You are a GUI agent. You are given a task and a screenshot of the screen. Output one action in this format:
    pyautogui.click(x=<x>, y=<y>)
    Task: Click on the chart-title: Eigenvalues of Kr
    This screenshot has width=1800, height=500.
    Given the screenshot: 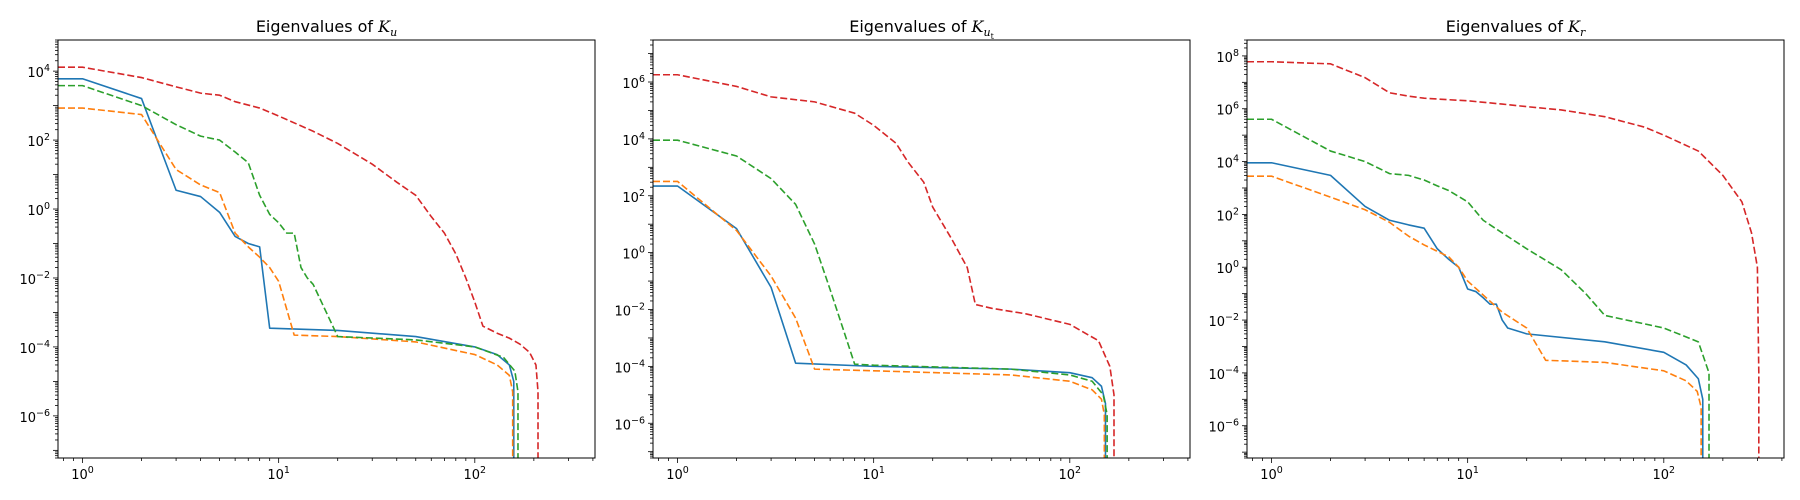 What is the action you would take?
    pyautogui.click(x=1516, y=28)
    